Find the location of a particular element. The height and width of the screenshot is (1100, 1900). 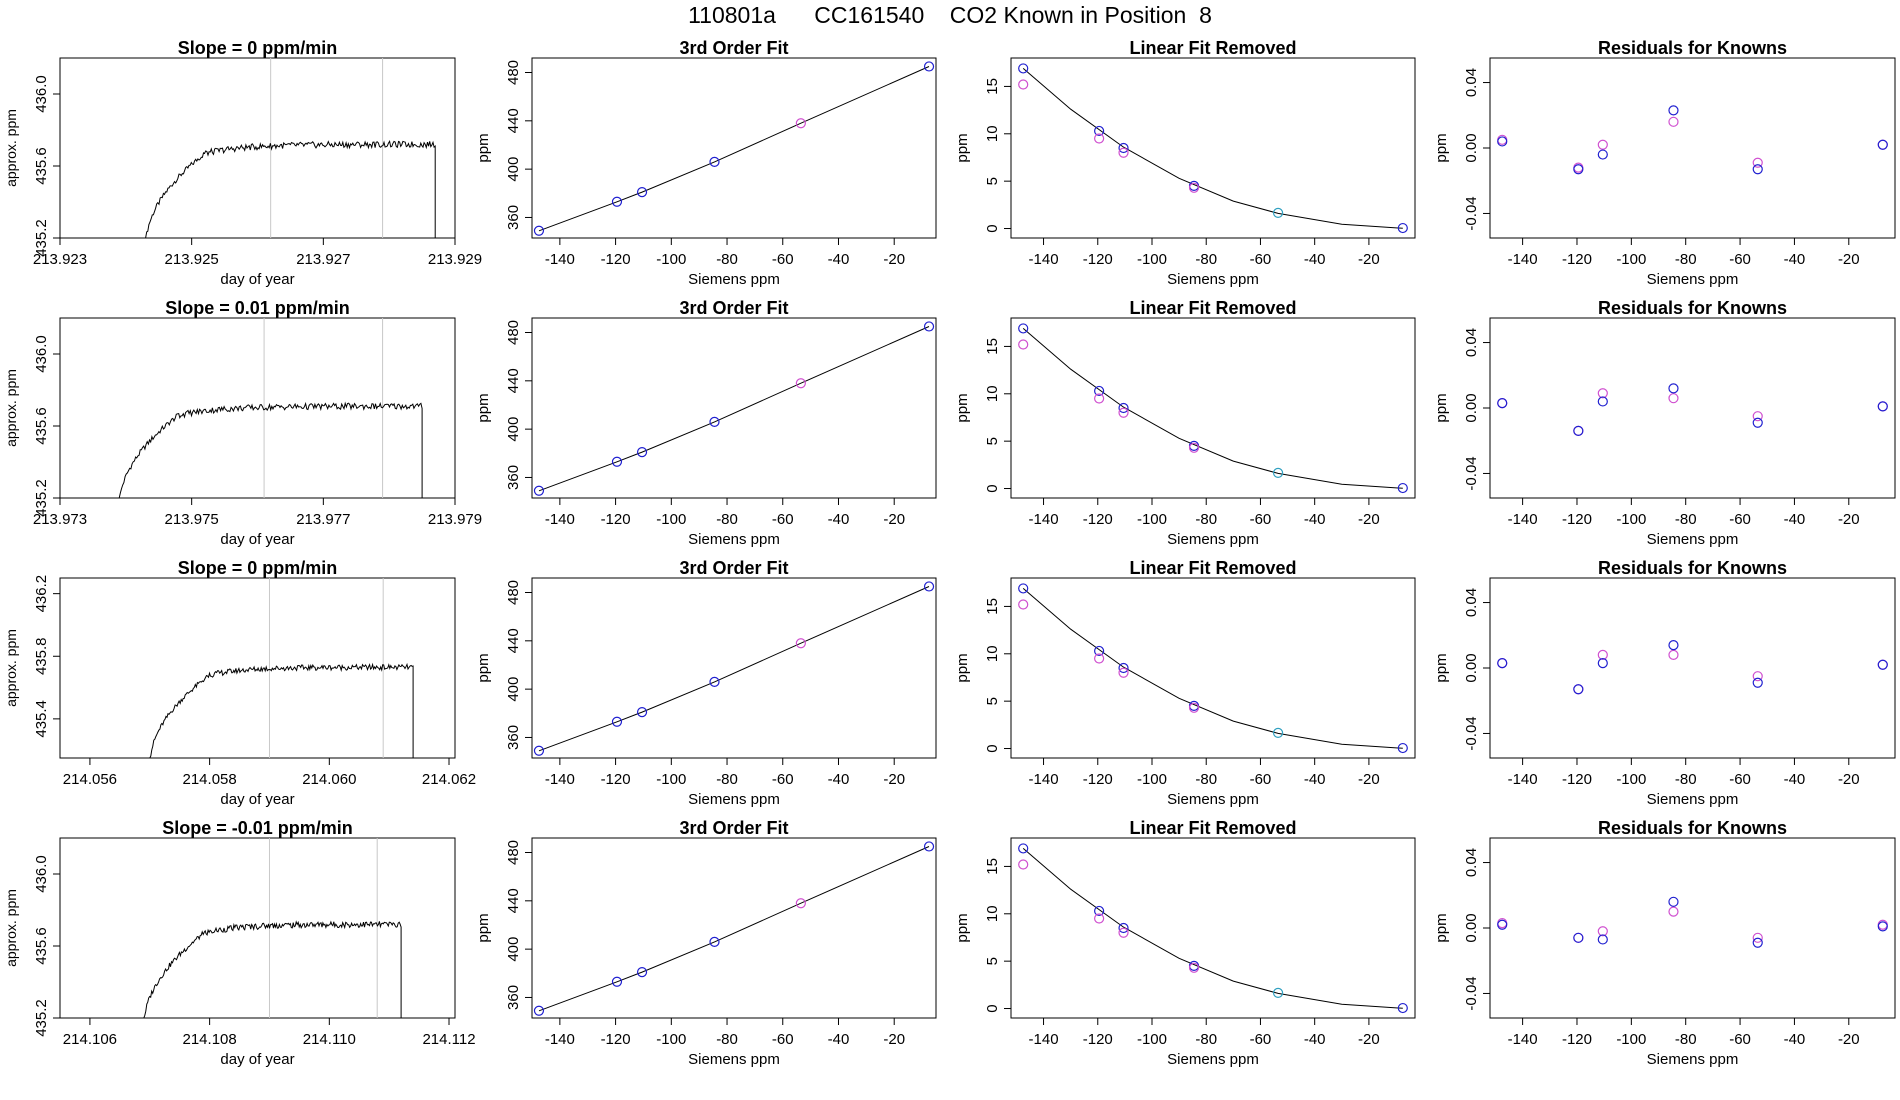

x-tick-label: 213.977 is located at coordinates (323, 519).